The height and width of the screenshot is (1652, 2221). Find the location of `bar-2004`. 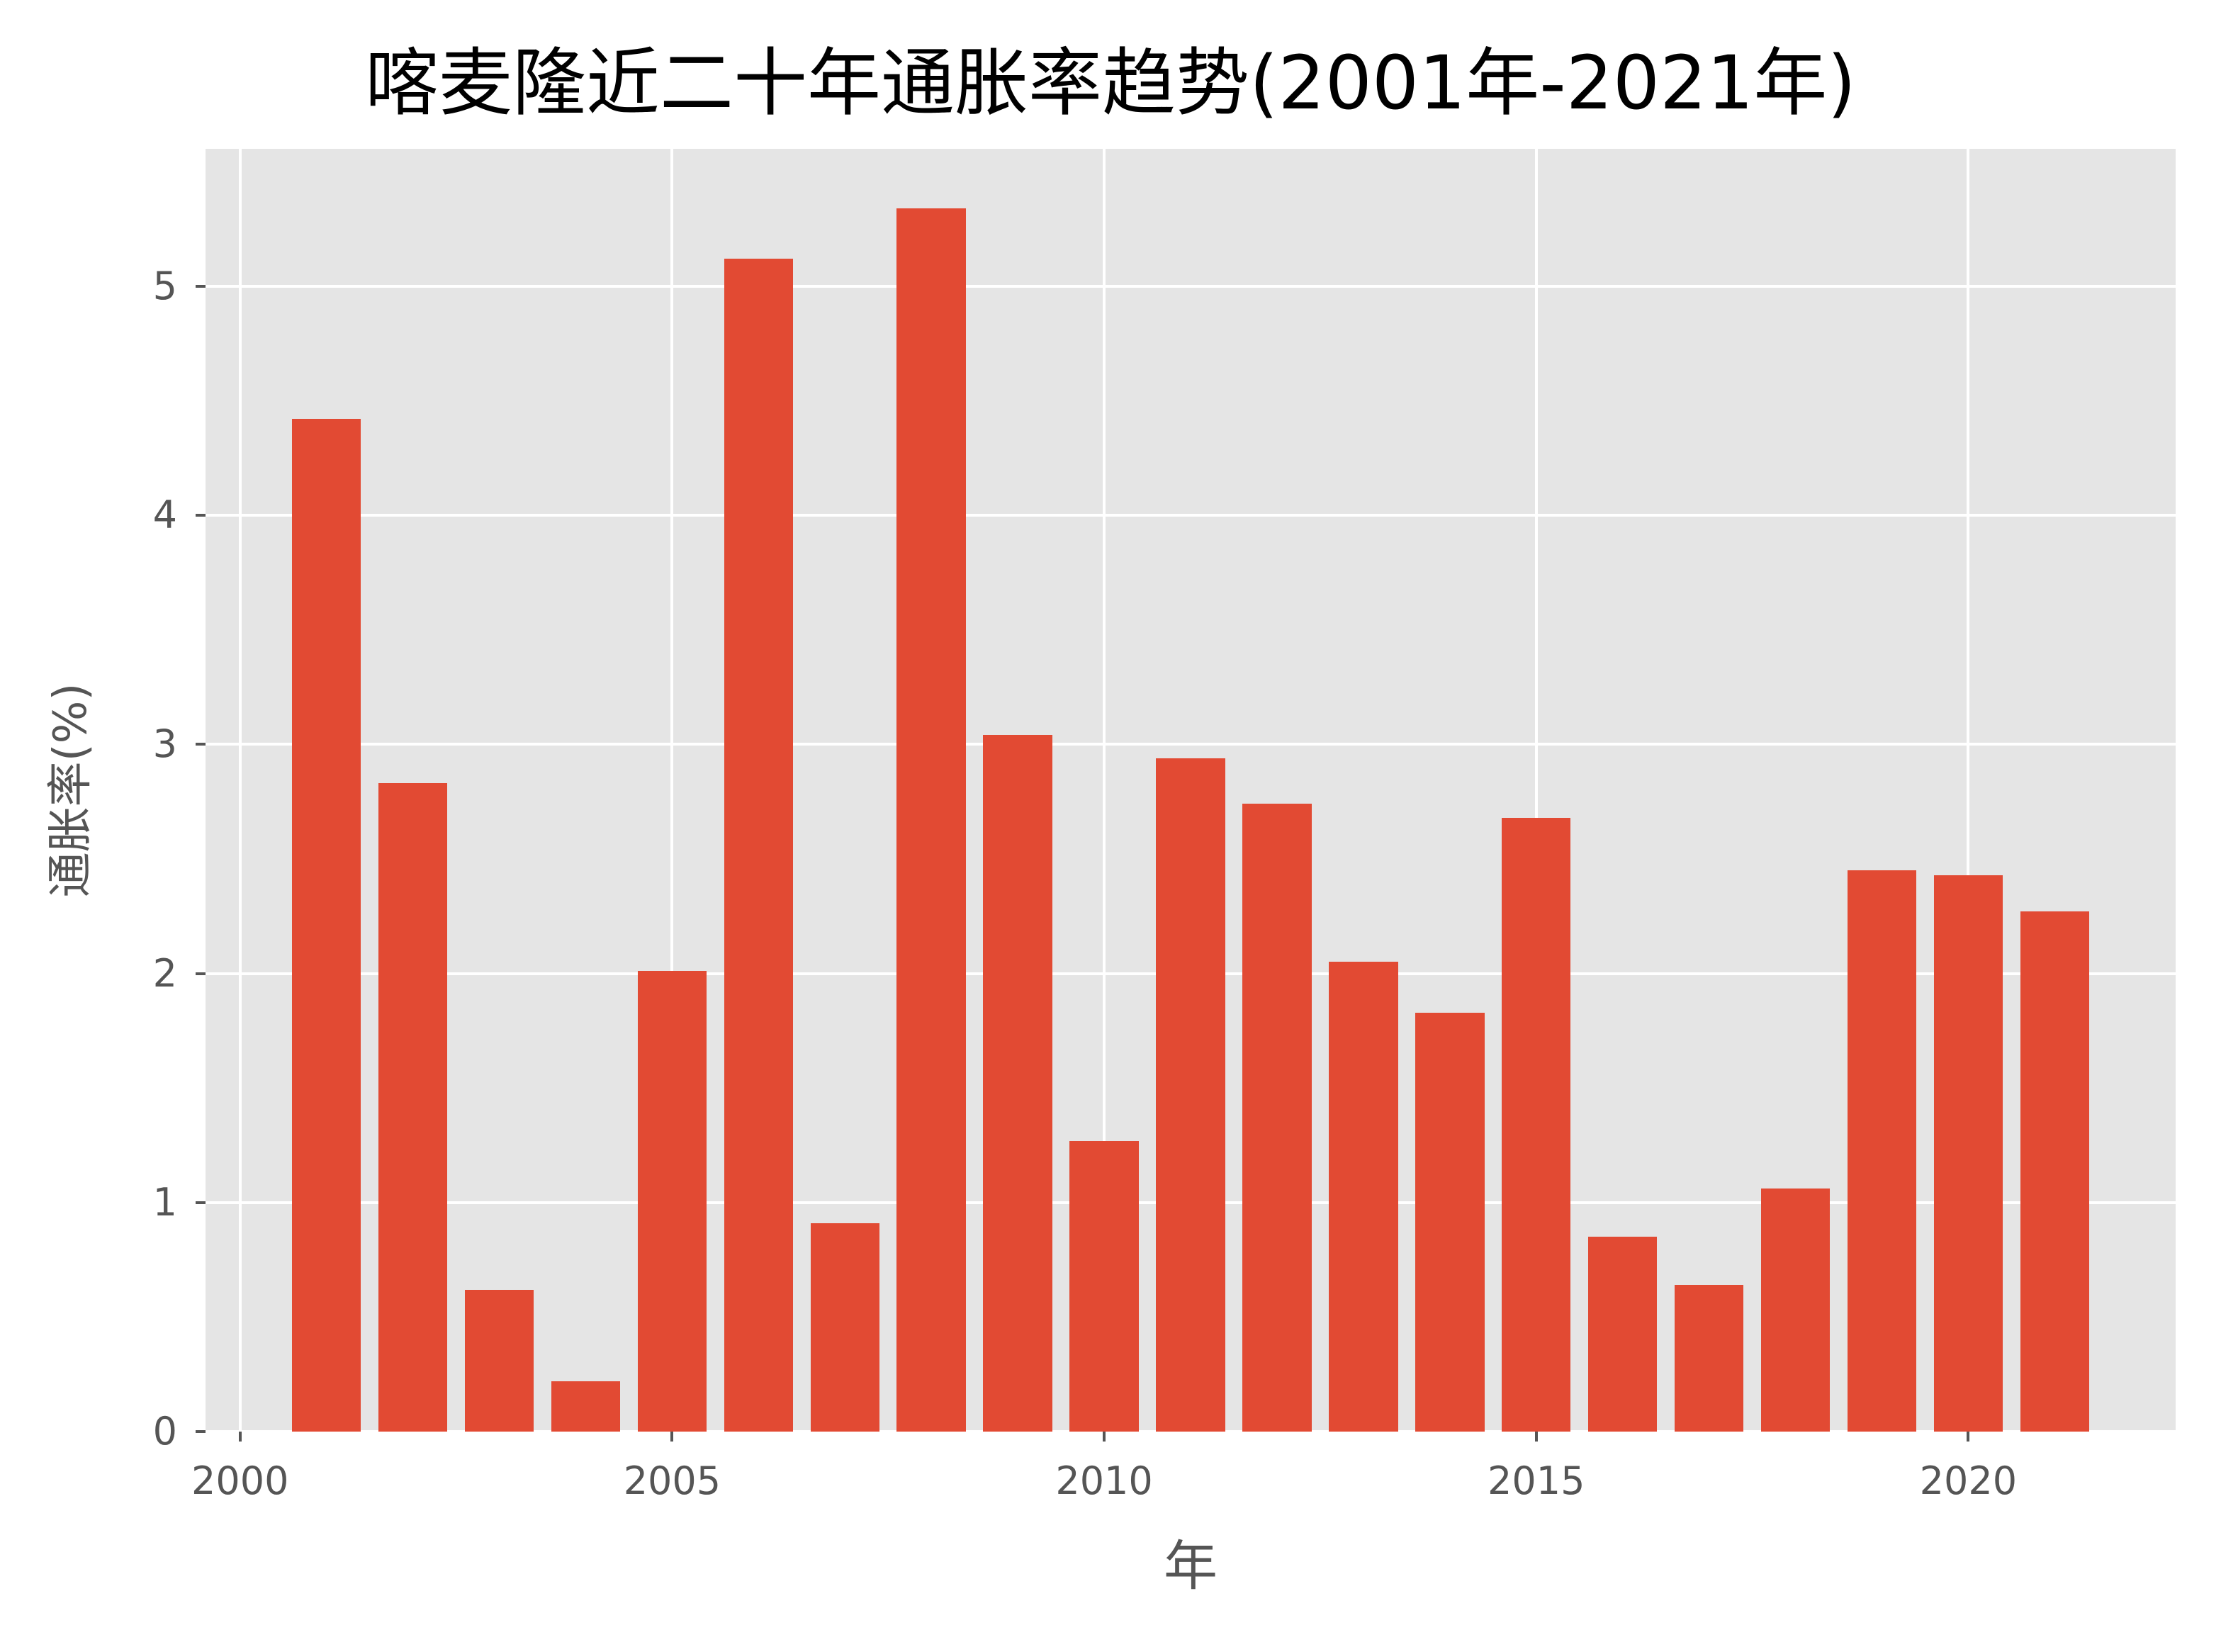

bar-2004 is located at coordinates (586, 1406).